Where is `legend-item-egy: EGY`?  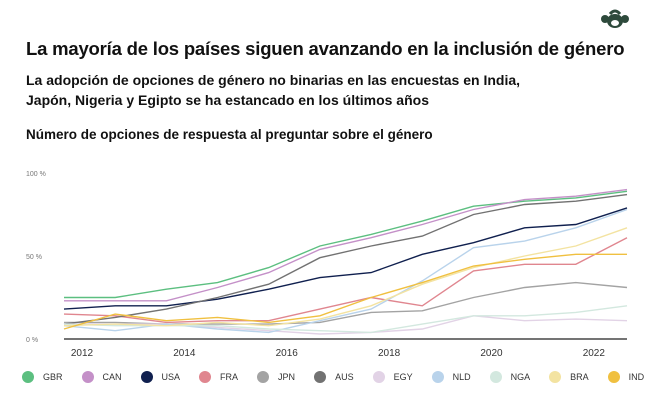
legend-item-egy: EGY is located at coordinates (392, 377).